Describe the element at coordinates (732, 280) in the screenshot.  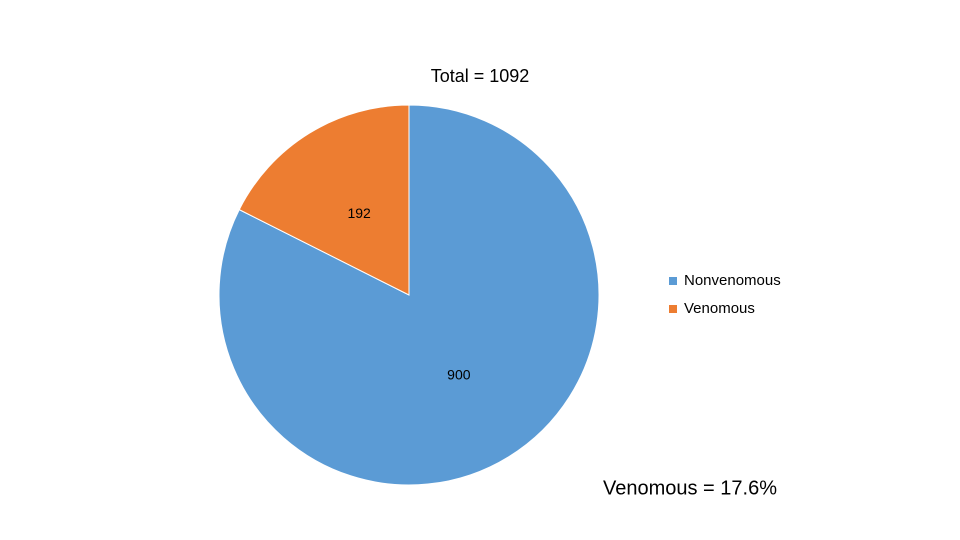
I see `legend-label: Nonvenomous` at that location.